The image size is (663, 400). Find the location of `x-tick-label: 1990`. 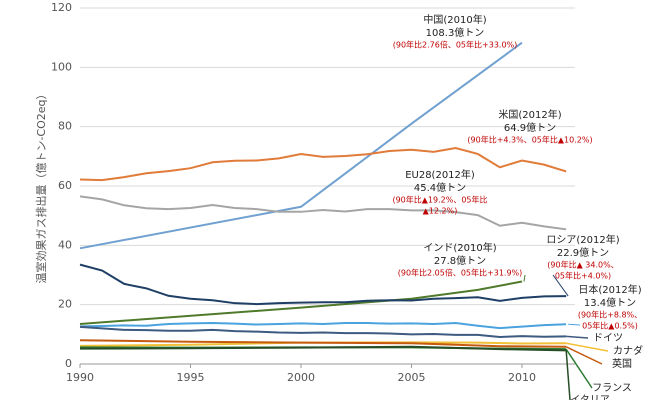

x-tick-label: 1990 is located at coordinates (80, 377).